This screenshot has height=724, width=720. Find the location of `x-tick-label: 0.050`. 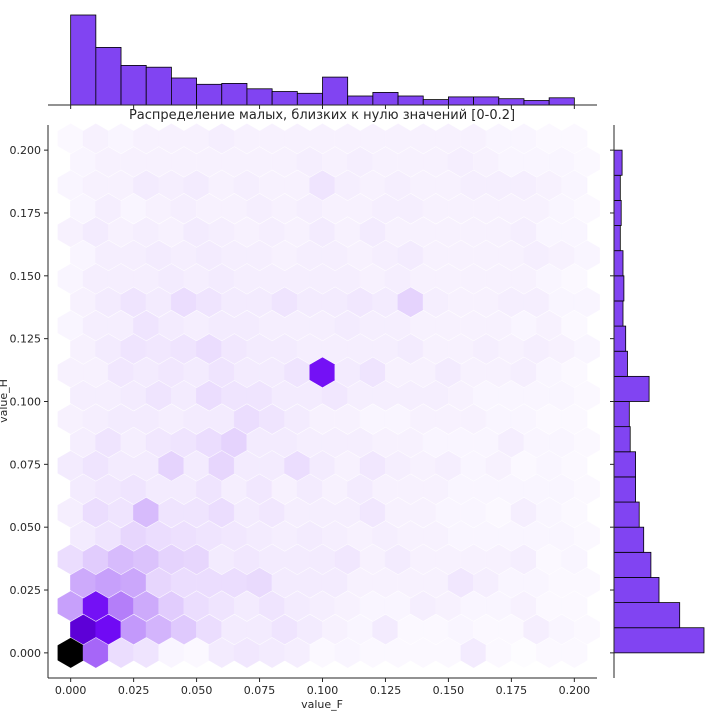

x-tick-label: 0.050 is located at coordinates (197, 690).